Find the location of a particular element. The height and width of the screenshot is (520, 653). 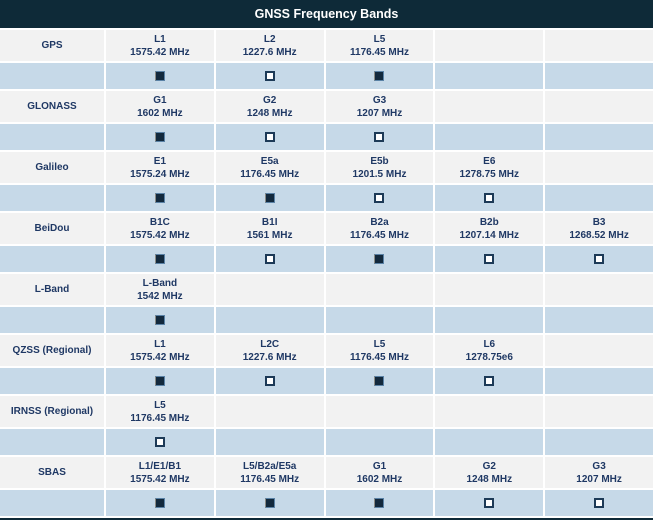

band-name: L1 is located at coordinates (160, 39).